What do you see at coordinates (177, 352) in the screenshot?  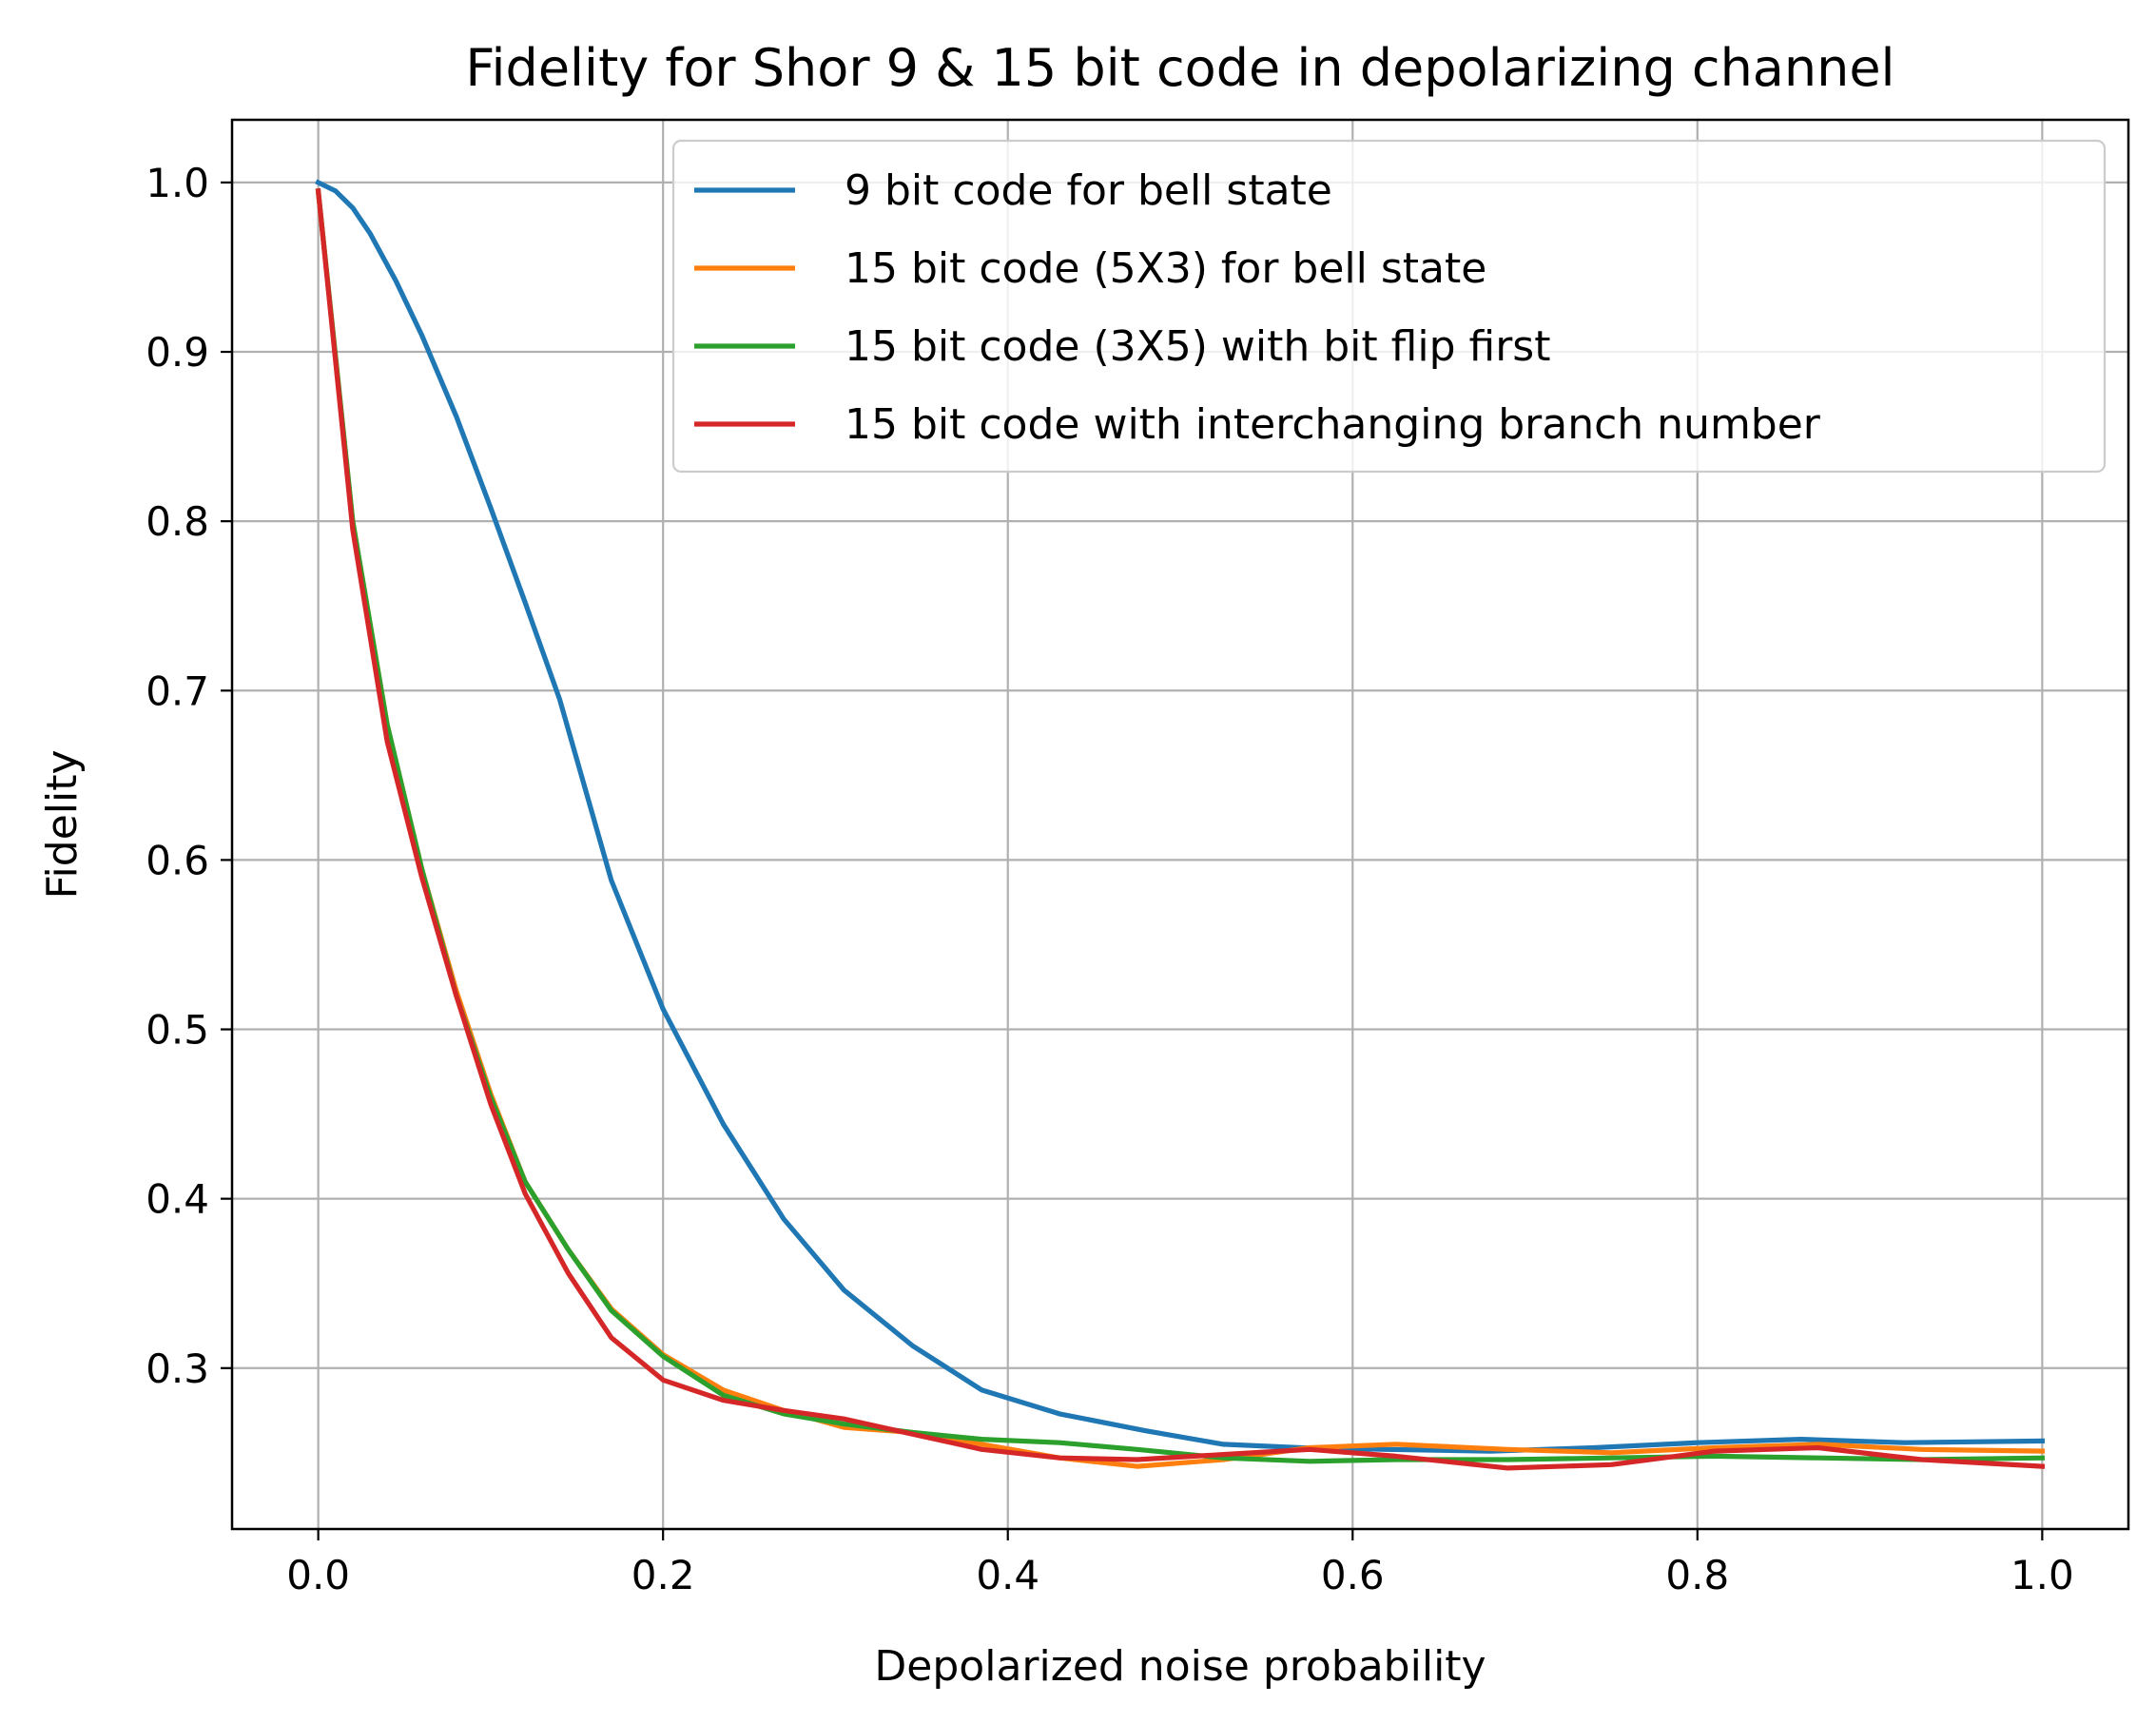 I see `y-tick-label: 0.9` at bounding box center [177, 352].